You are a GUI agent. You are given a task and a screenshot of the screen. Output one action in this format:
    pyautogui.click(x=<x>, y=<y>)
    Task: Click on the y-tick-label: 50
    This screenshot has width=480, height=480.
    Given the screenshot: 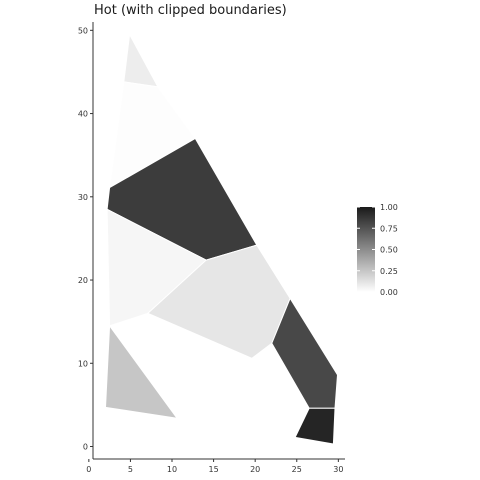 What is the action you would take?
    pyautogui.click(x=83, y=30)
    